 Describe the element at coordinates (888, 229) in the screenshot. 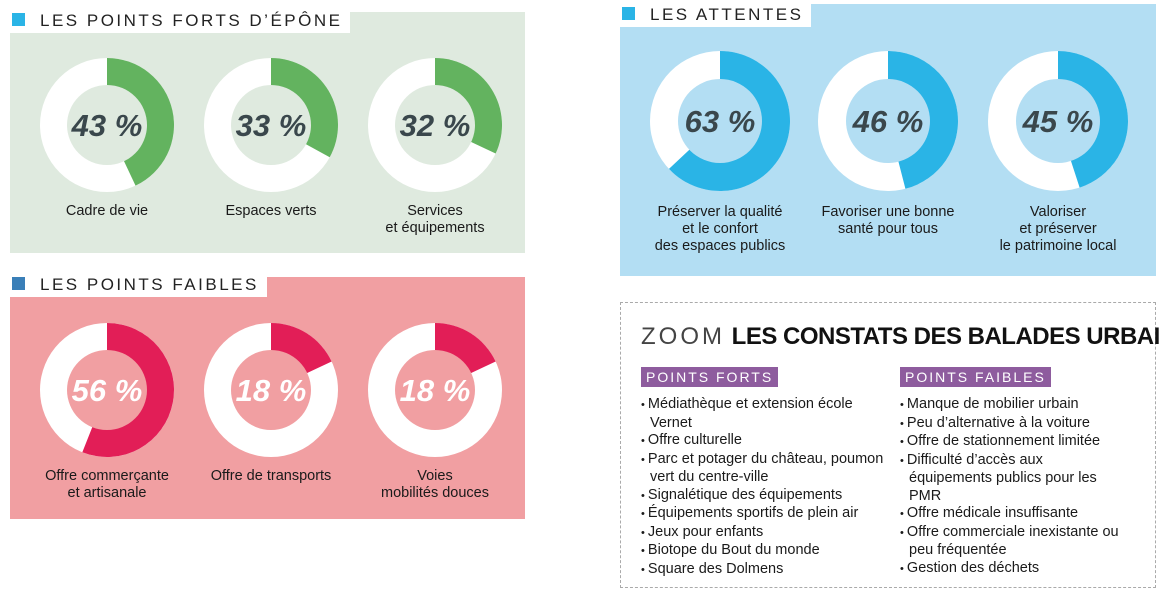

I see `donut-label-line: santé pour tous` at that location.